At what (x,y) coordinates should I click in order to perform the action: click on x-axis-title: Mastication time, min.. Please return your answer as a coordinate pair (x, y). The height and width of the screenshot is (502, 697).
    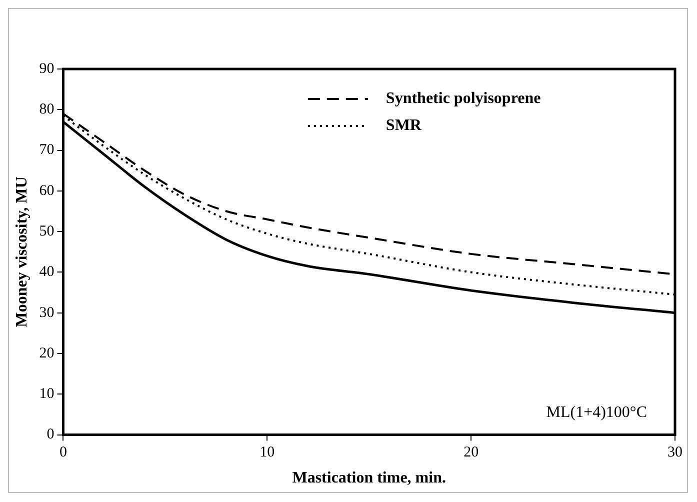
    Looking at the image, I should click on (369, 478).